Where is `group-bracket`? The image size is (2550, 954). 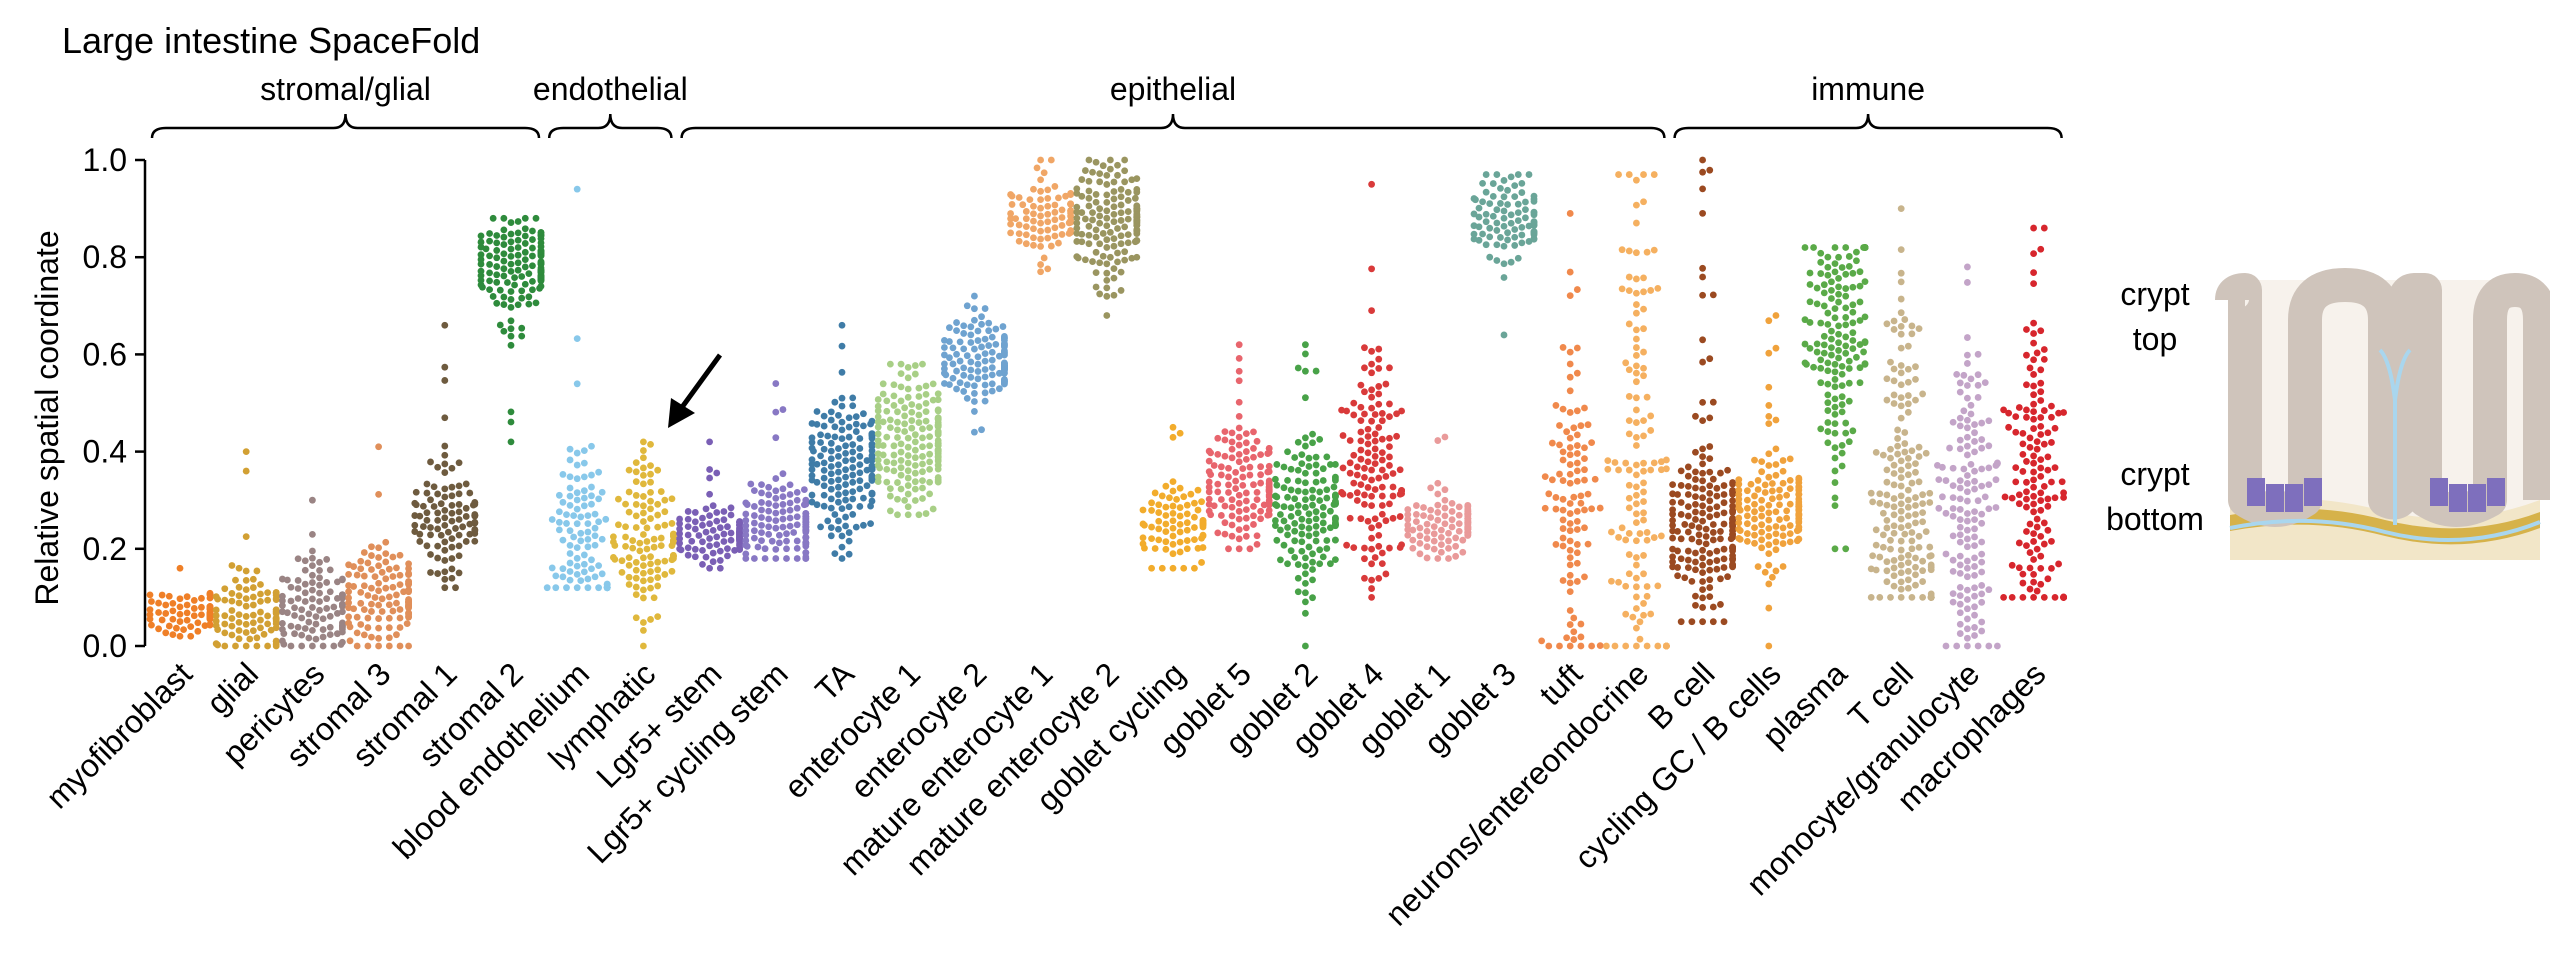 group-bracket is located at coordinates (610, 126).